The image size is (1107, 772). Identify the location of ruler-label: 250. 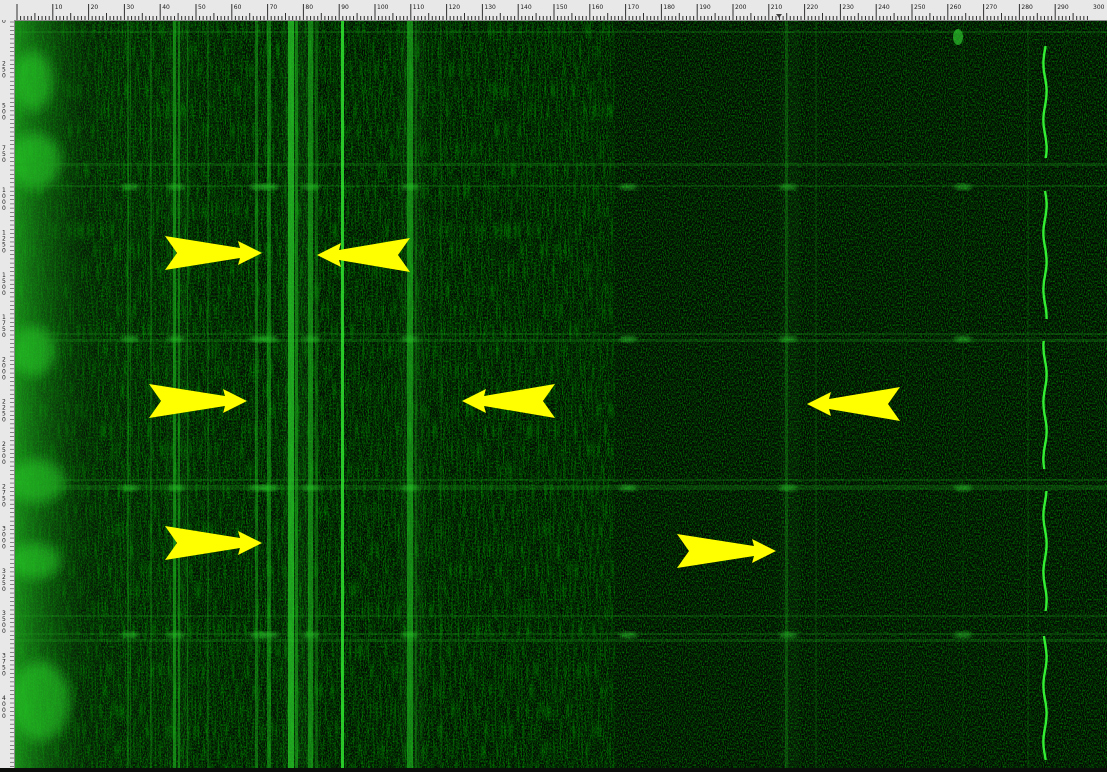
(920, 7).